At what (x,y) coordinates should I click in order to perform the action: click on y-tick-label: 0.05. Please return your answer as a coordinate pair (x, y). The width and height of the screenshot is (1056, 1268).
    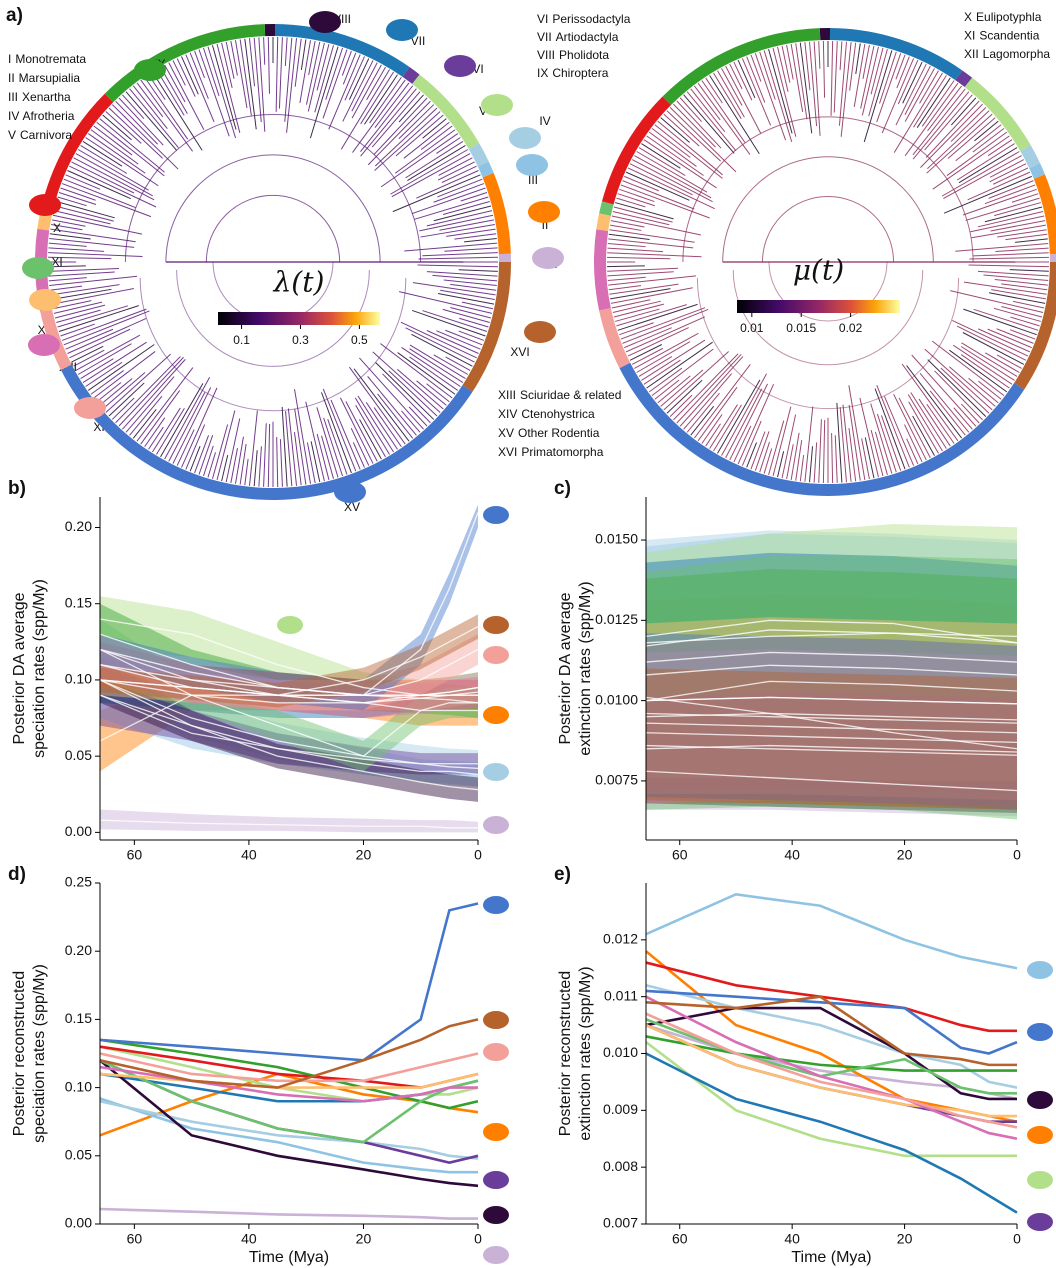
    Looking at the image, I should click on (78, 1155).